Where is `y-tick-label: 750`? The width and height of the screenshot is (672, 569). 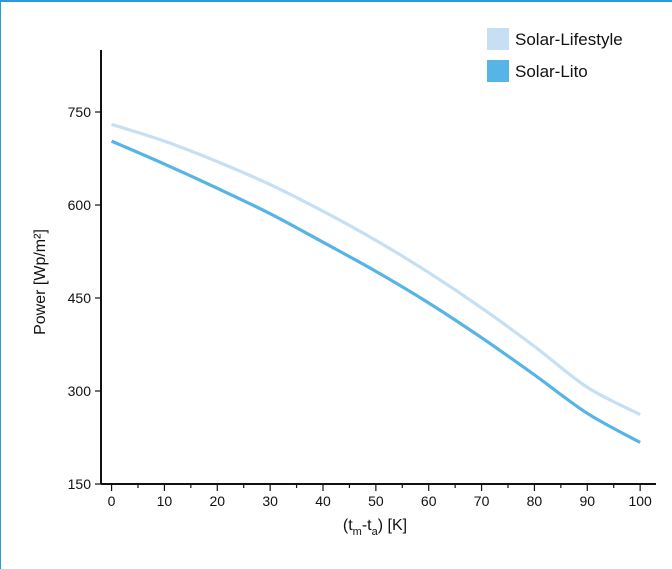
y-tick-label: 750 is located at coordinates (80, 112).